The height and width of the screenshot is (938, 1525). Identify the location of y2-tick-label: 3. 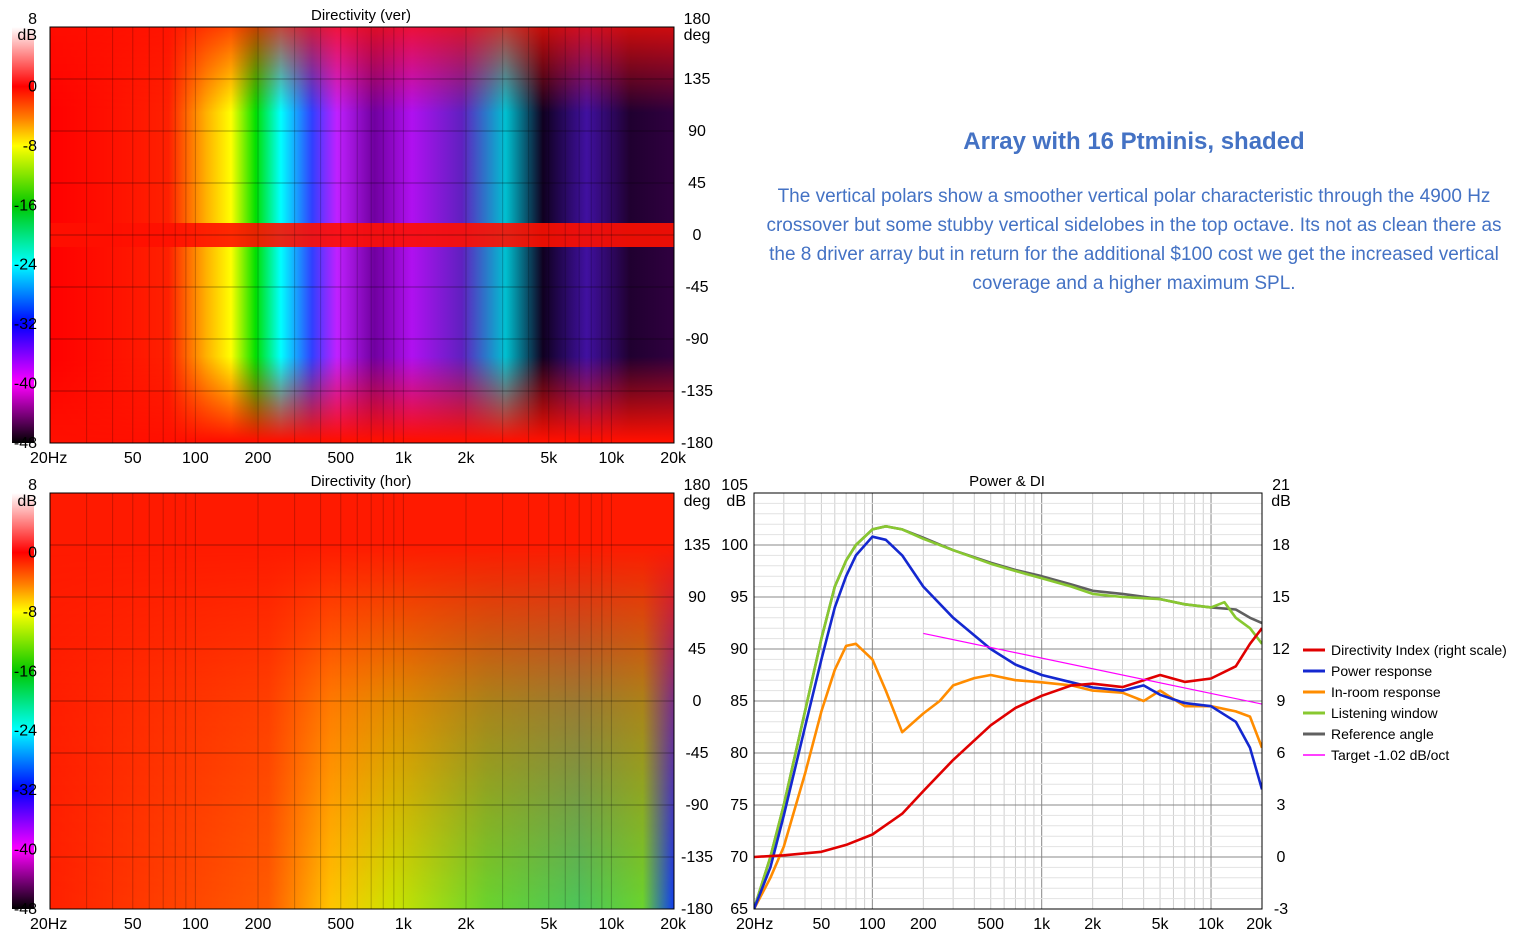
(1281, 805).